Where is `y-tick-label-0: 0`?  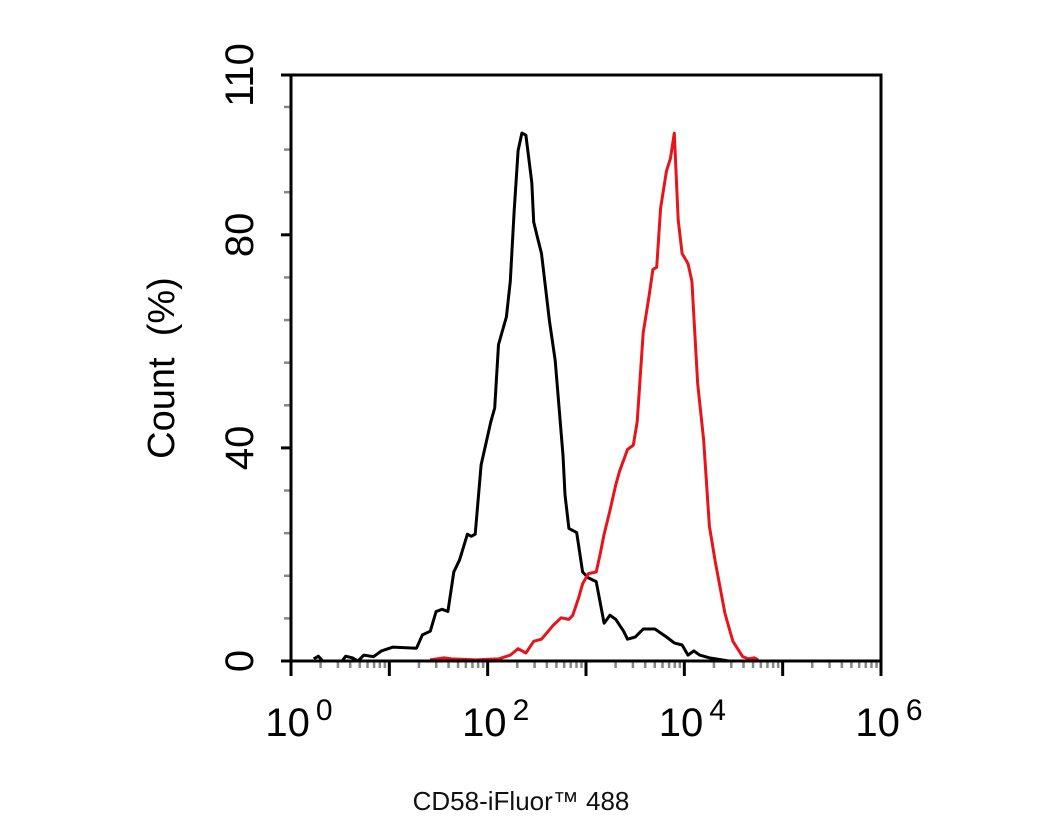
y-tick-label-0: 0 is located at coordinates (240, 661).